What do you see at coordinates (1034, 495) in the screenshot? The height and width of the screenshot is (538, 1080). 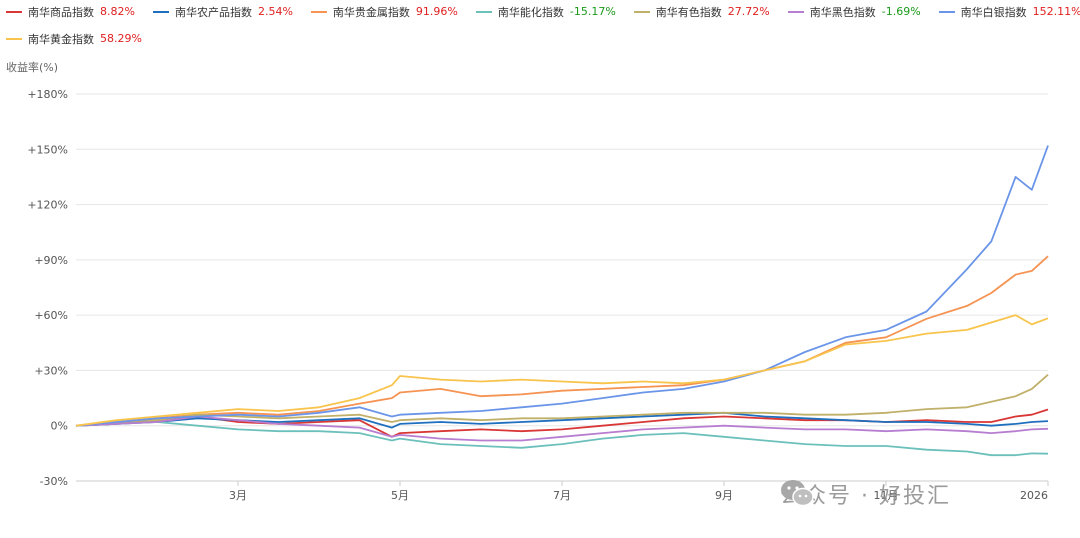 I see `x-tick-label-5: 2026` at bounding box center [1034, 495].